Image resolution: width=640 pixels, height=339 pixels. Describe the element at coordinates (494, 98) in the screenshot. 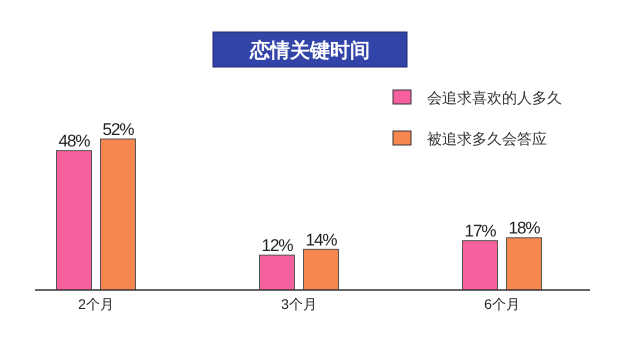

I see `legend-label: 会追求喜欢的人多久` at that location.